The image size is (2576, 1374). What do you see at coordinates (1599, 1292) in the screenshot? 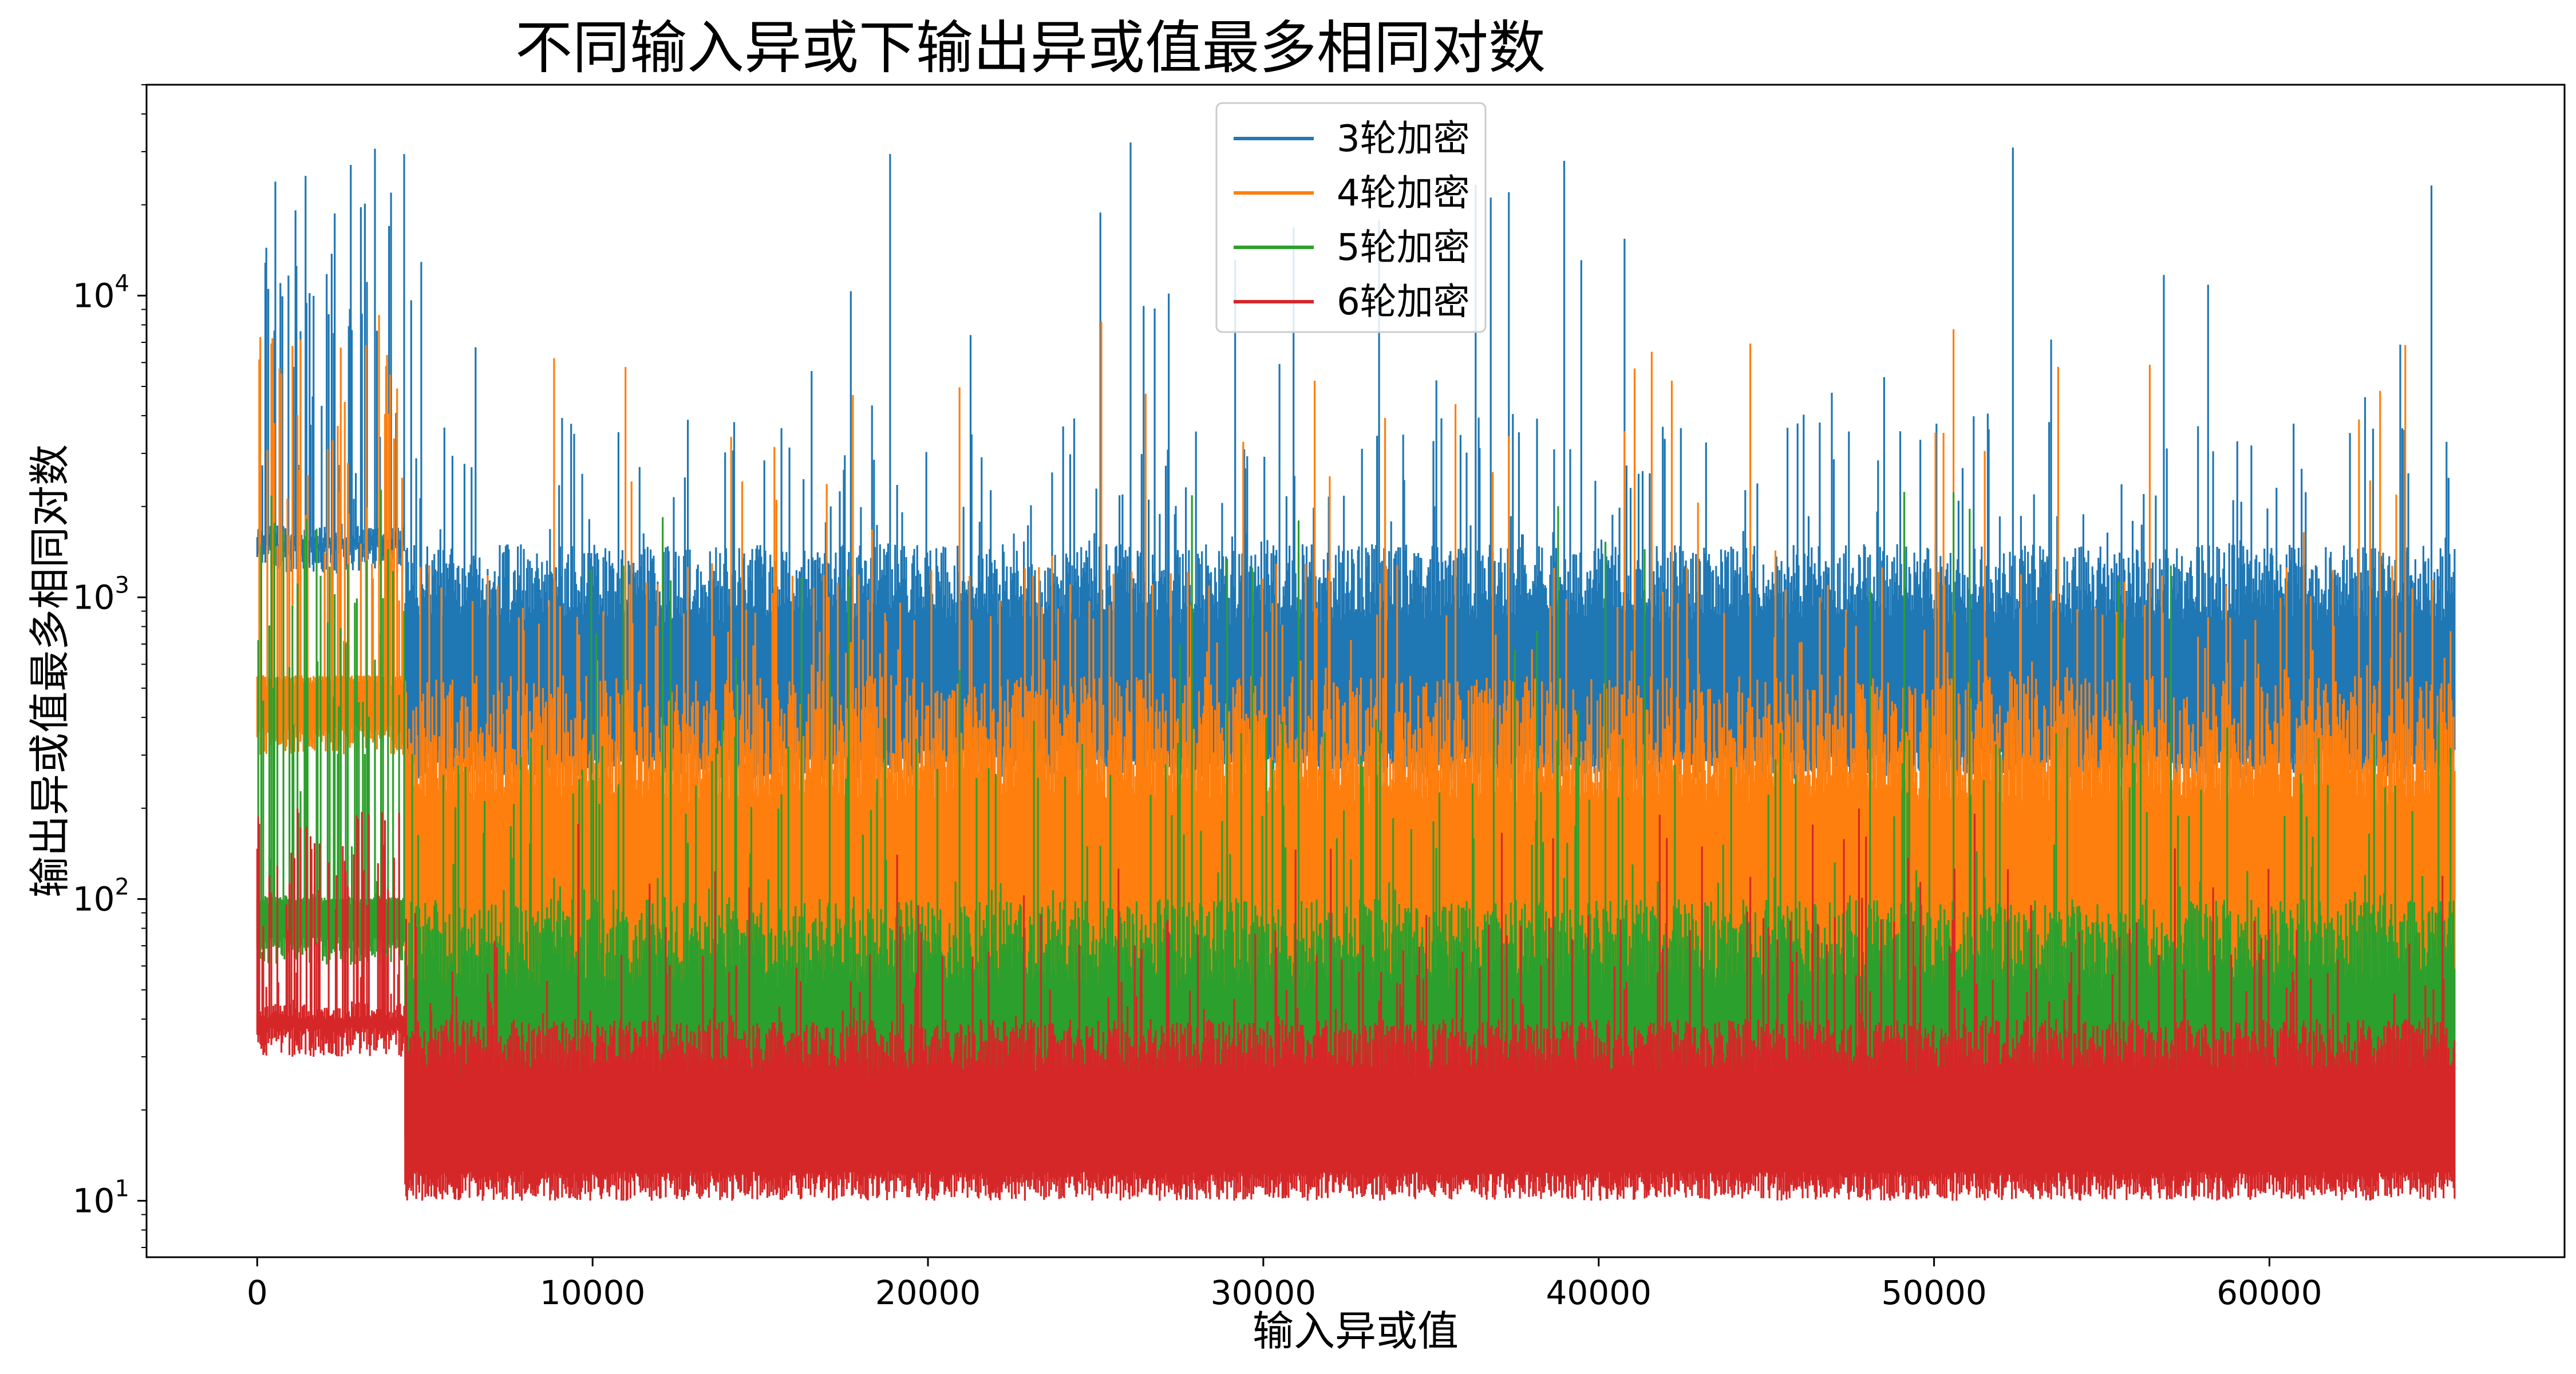
I see `x-tick-label: 40000` at bounding box center [1599, 1292].